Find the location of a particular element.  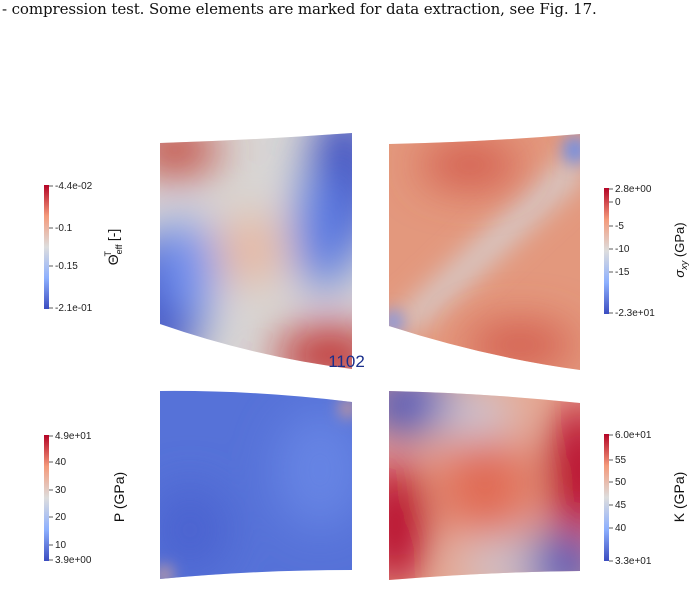

theta-label-unit: [-] is located at coordinates (113, 237).